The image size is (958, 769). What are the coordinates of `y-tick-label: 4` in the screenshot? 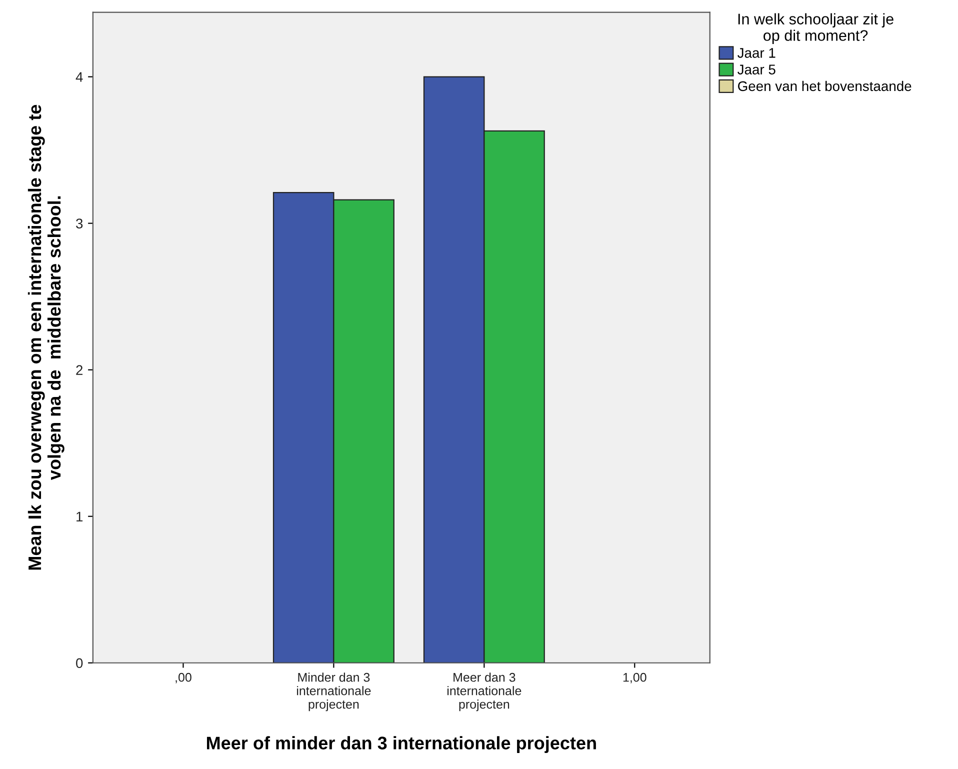 It's located at (79, 77).